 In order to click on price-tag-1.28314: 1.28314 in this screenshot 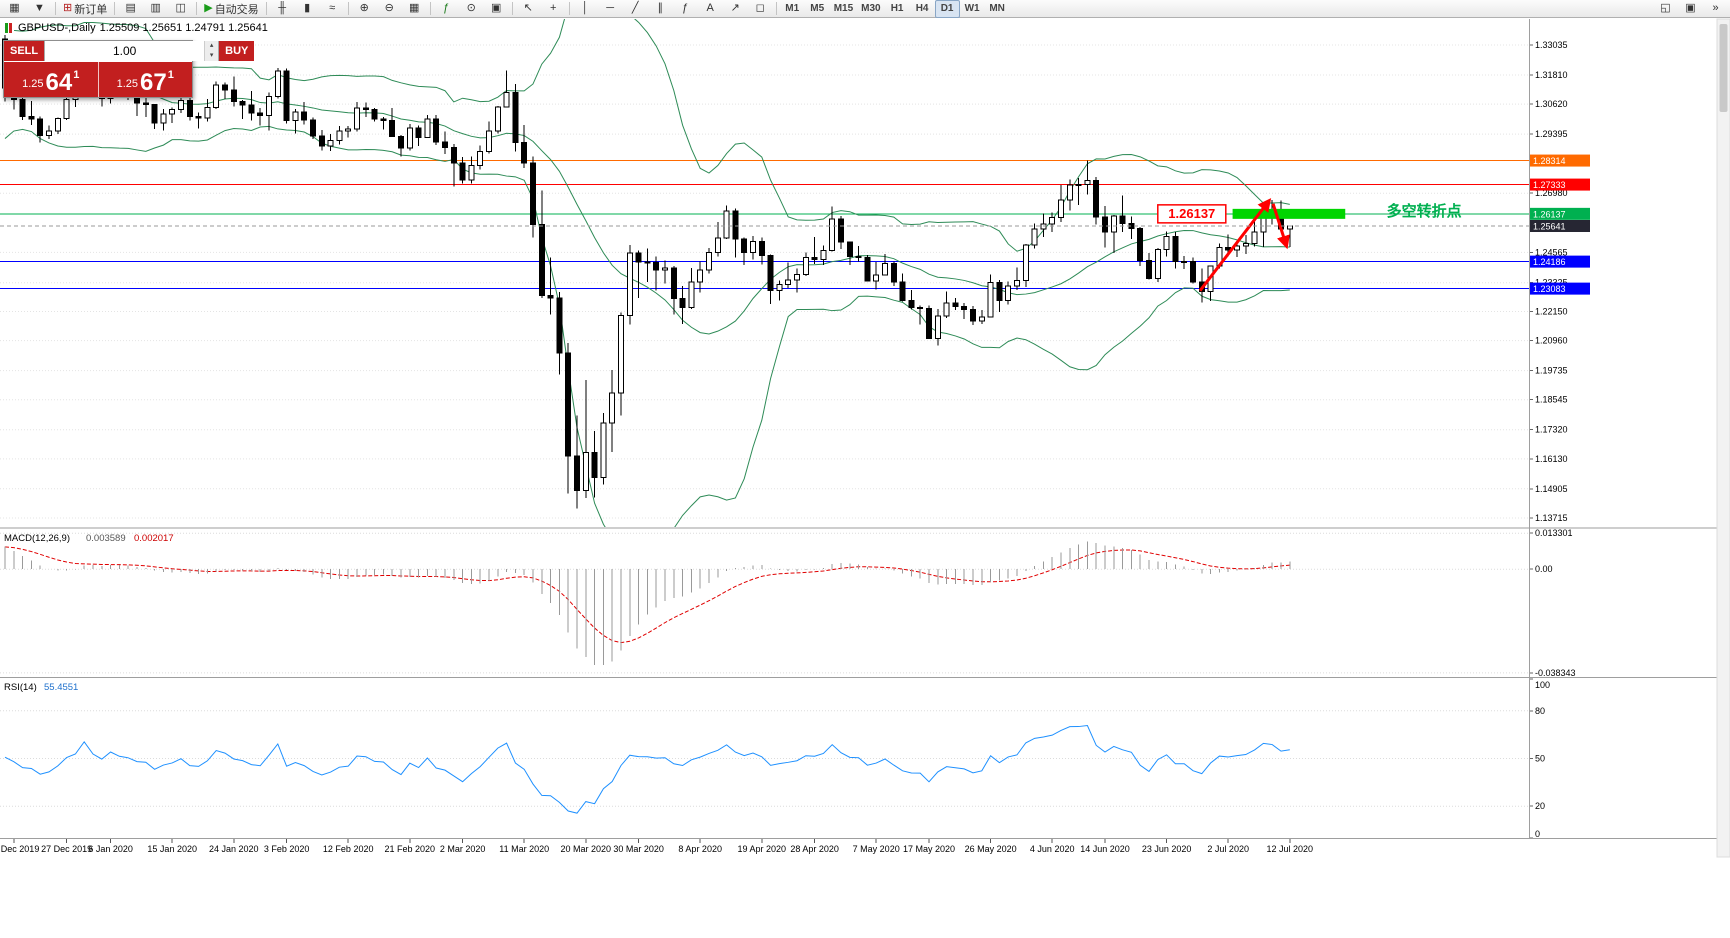, I will do `click(1560, 160)`.